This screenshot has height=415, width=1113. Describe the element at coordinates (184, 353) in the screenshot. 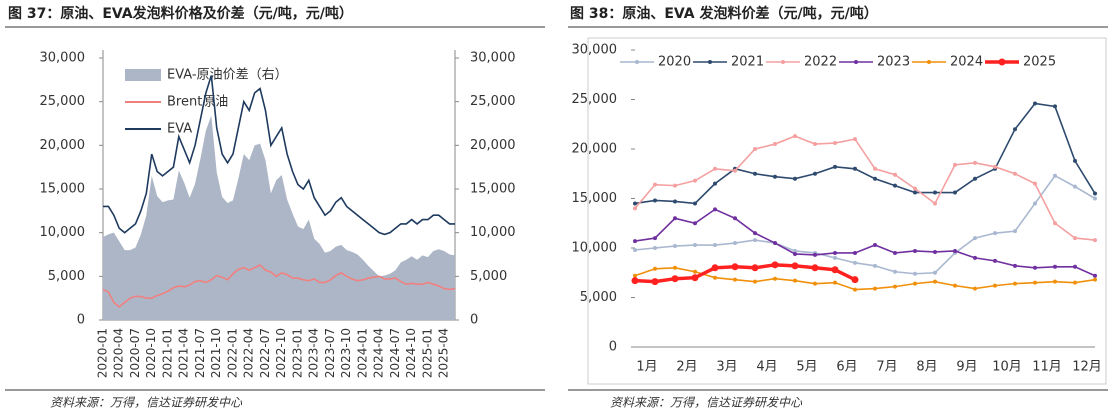

I see `x-tick-label: 2021-04` at that location.